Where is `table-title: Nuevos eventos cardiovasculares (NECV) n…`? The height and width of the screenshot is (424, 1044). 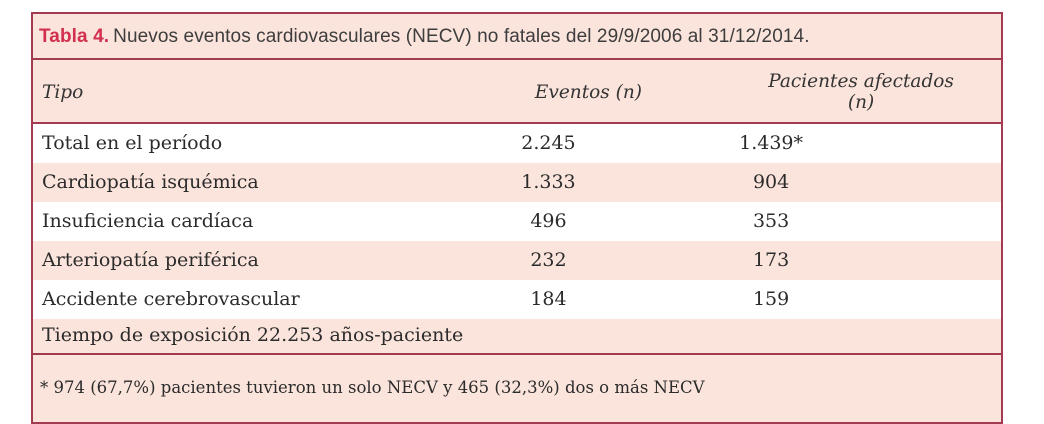
table-title: Nuevos eventos cardiovasculares (NECV) n… is located at coordinates (461, 36).